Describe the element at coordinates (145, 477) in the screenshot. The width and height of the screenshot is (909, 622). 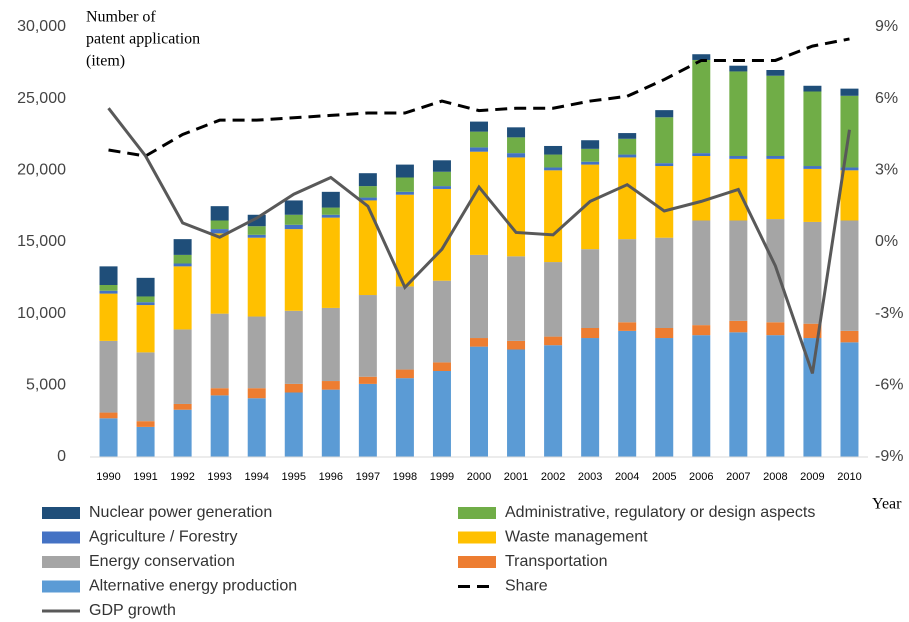
I see `x-tick-label: 1991` at that location.